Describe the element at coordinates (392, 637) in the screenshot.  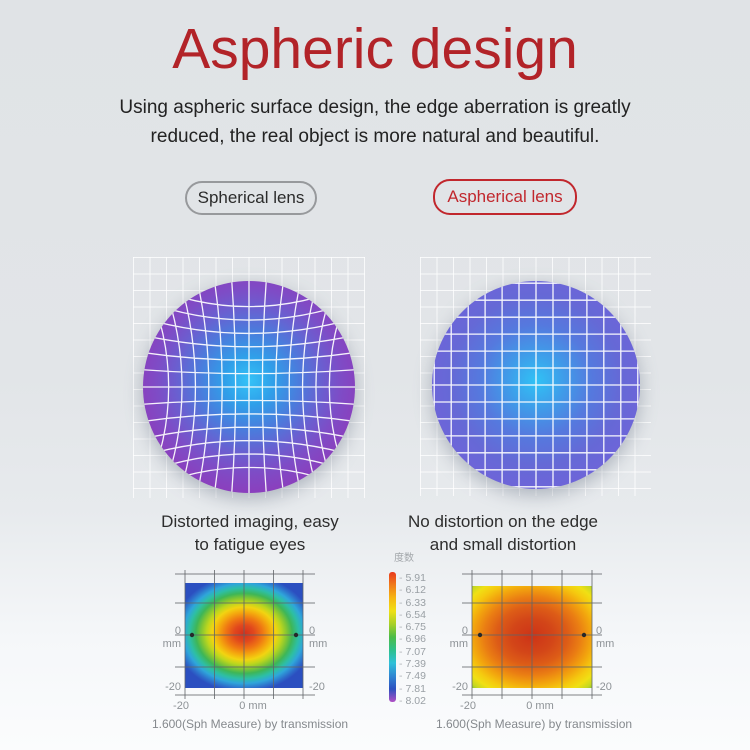
I see `legend-color-bar` at that location.